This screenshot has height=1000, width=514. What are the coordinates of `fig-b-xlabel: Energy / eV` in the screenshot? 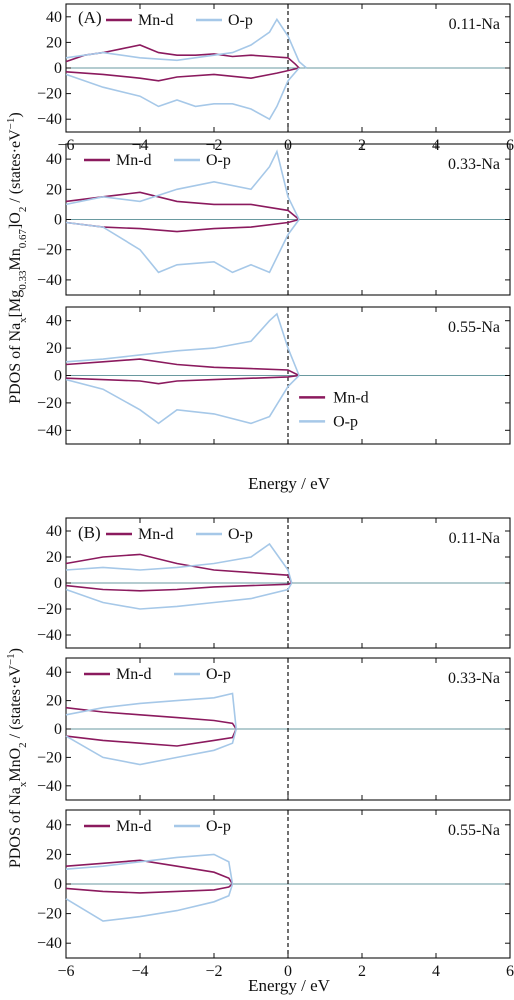 It's located at (289, 985).